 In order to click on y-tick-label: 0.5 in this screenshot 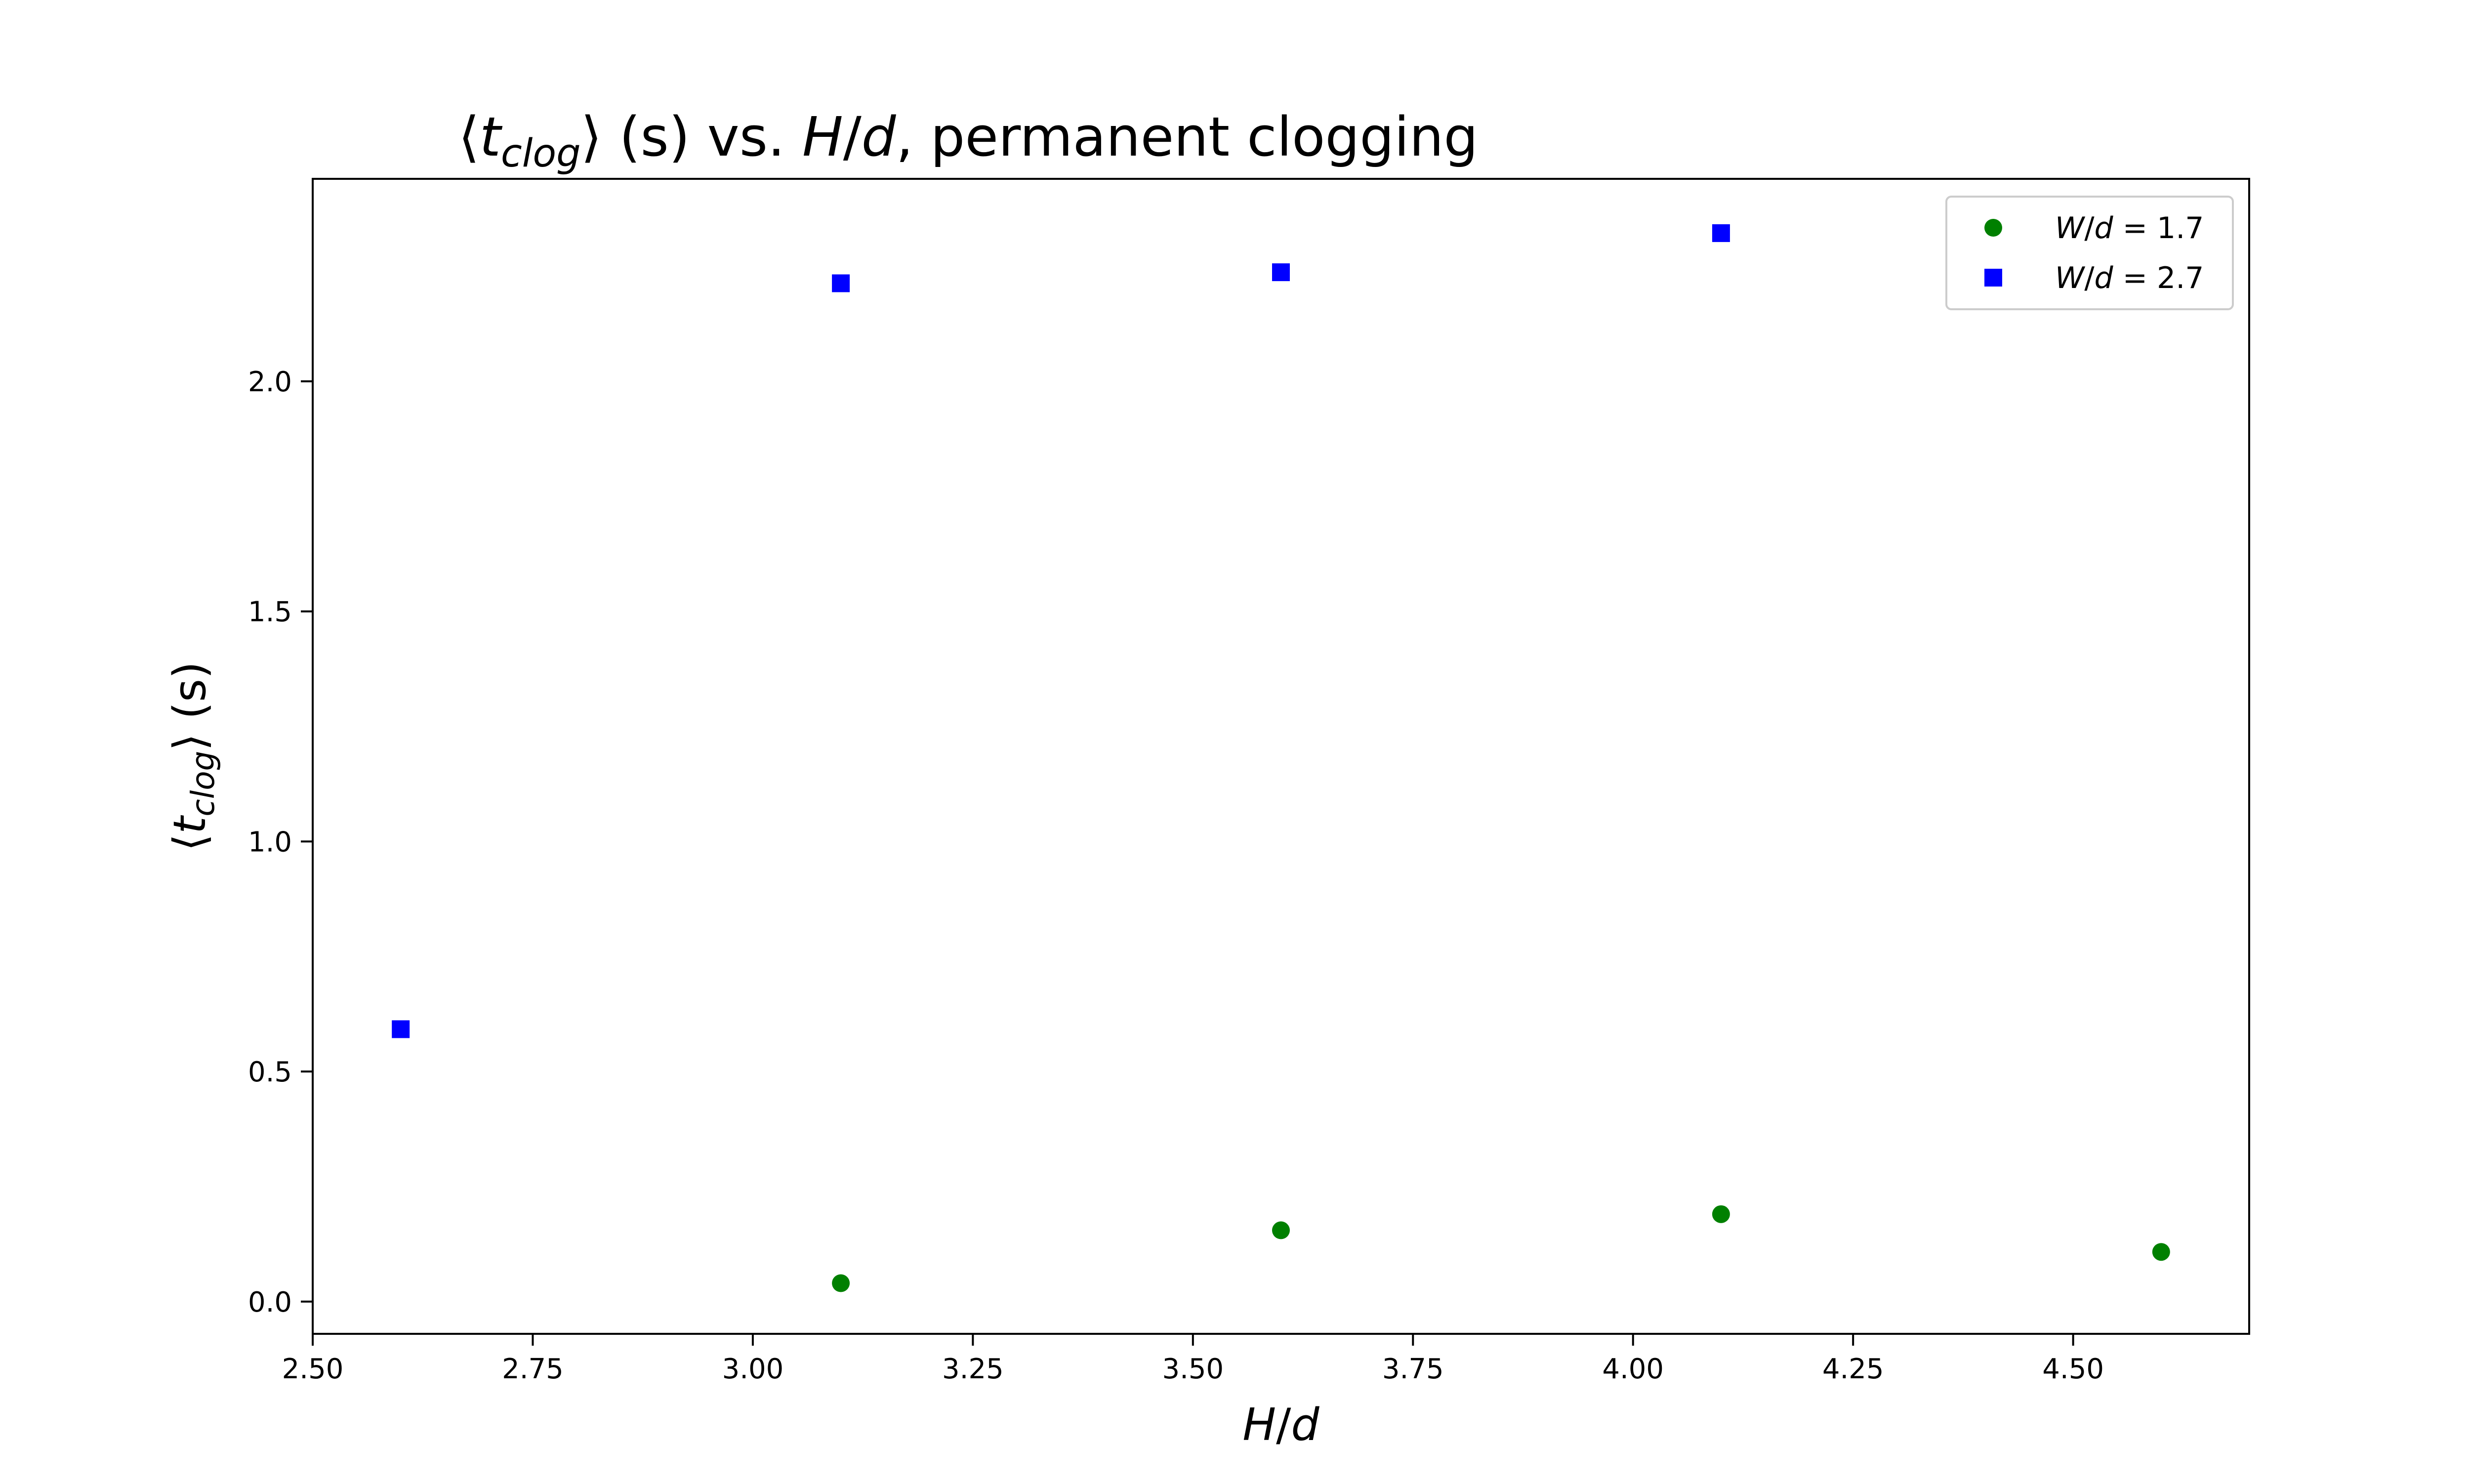, I will do `click(270, 1072)`.